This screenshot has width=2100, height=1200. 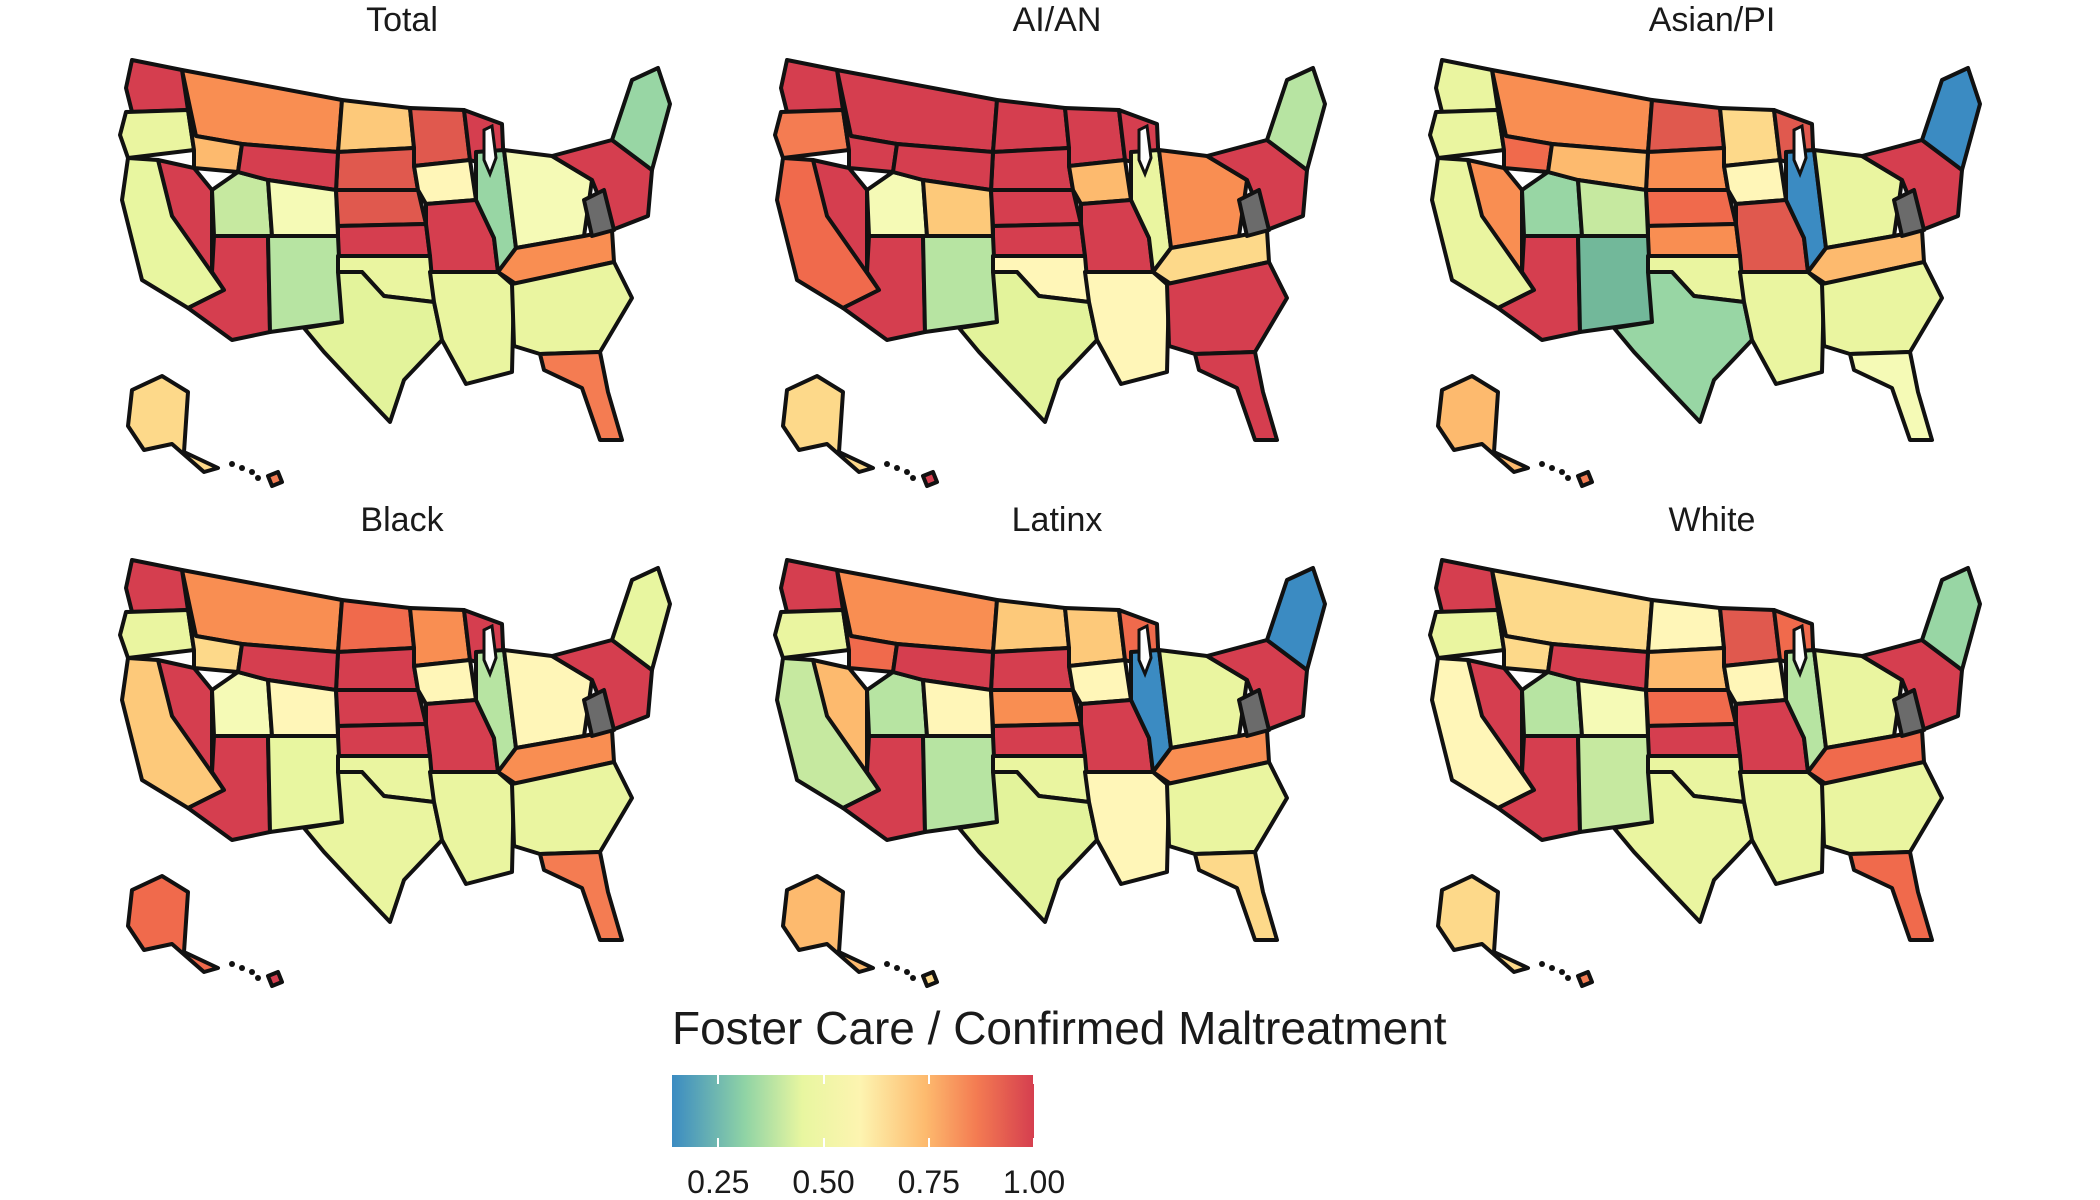 What do you see at coordinates (1034, 1182) in the screenshot?
I see `legend-tick-label: 1.00` at bounding box center [1034, 1182].